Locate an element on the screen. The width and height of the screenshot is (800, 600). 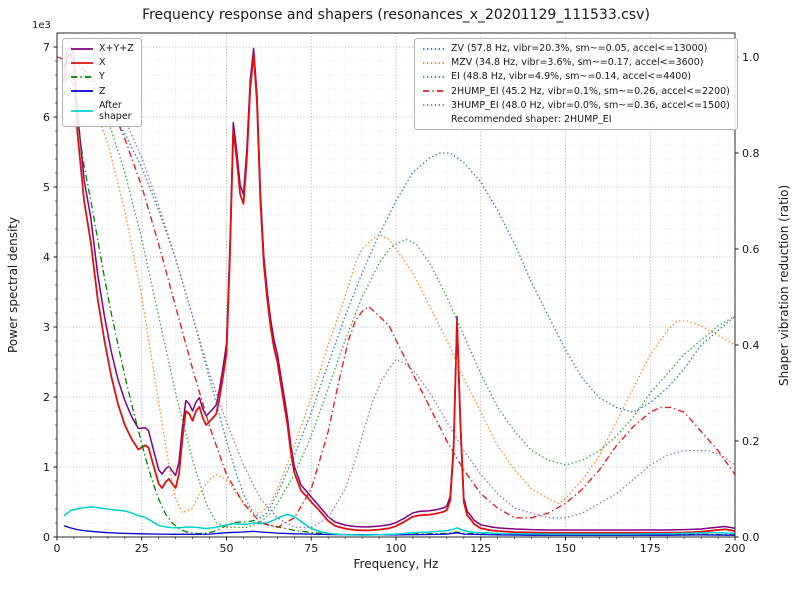
left-y-tick-label: 6 is located at coordinates (46, 117).